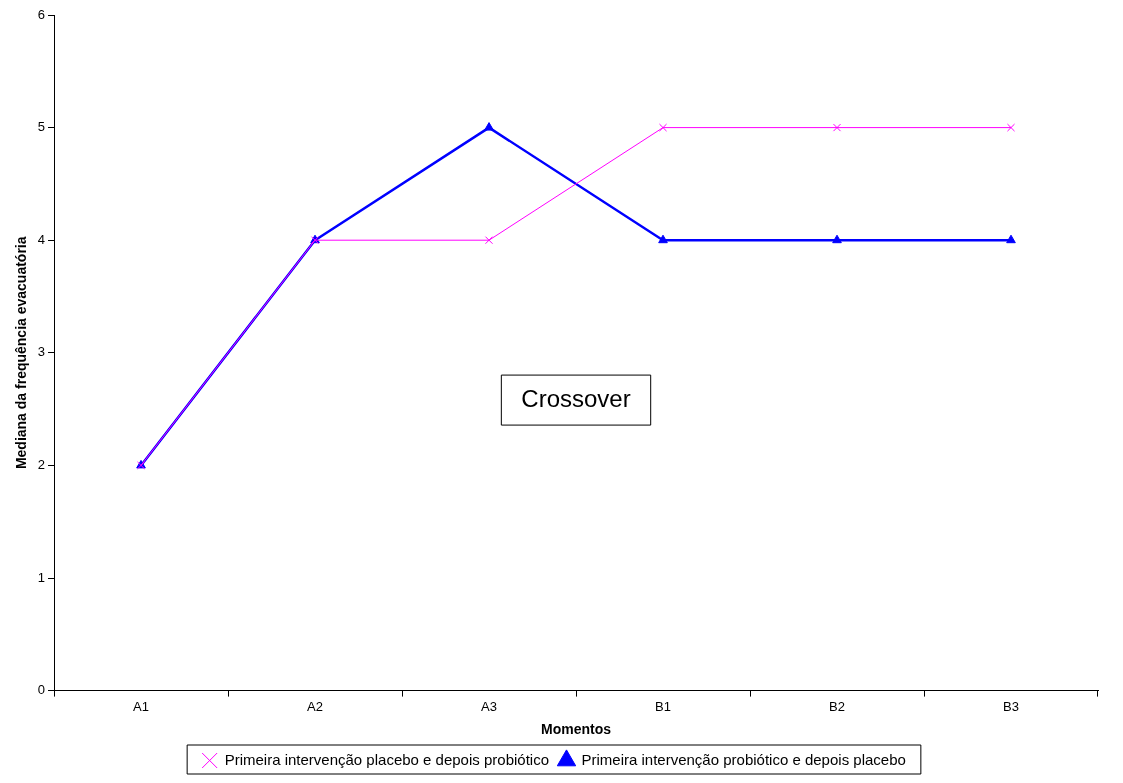 Image resolution: width=1123 pixels, height=783 pixels. I want to click on legend-label: Primeira intervenção placebo e depois probiótico, so click(387, 759).